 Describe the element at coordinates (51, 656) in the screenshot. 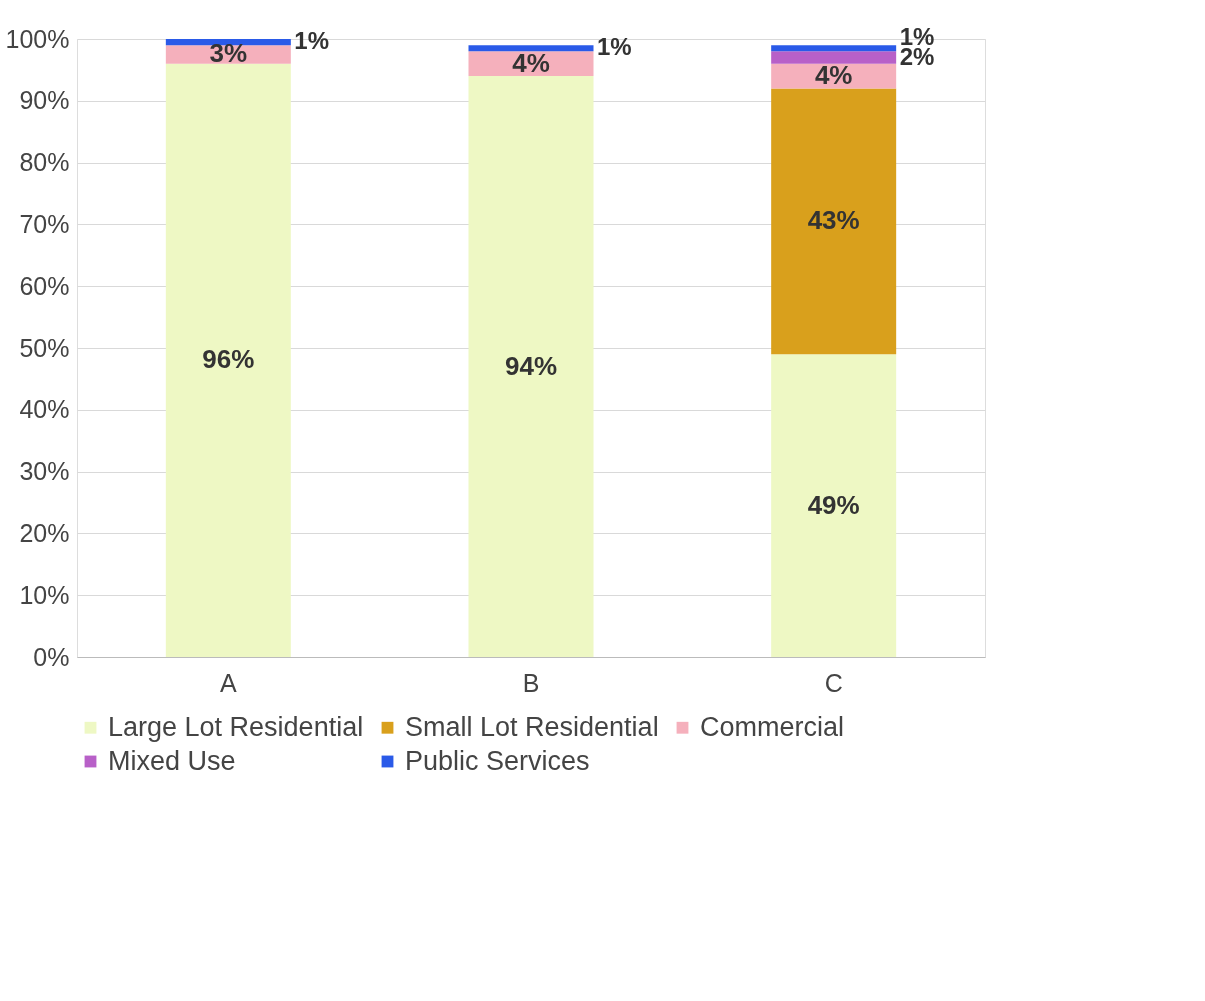

I see `y-tick-label: 0%` at that location.